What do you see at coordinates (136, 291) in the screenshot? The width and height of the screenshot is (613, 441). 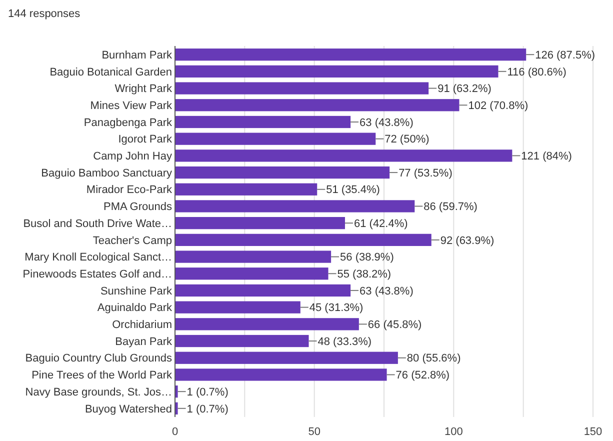 I see `y-tick-label: Sunshine Park` at bounding box center [136, 291].